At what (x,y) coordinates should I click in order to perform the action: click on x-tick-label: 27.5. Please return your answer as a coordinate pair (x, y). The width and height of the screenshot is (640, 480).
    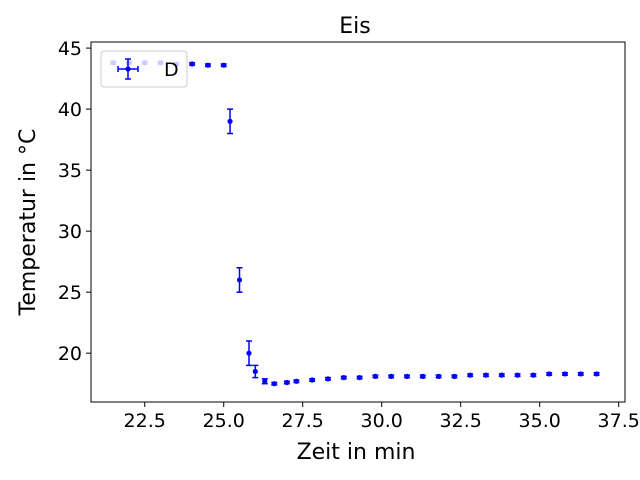
    Looking at the image, I should click on (303, 421).